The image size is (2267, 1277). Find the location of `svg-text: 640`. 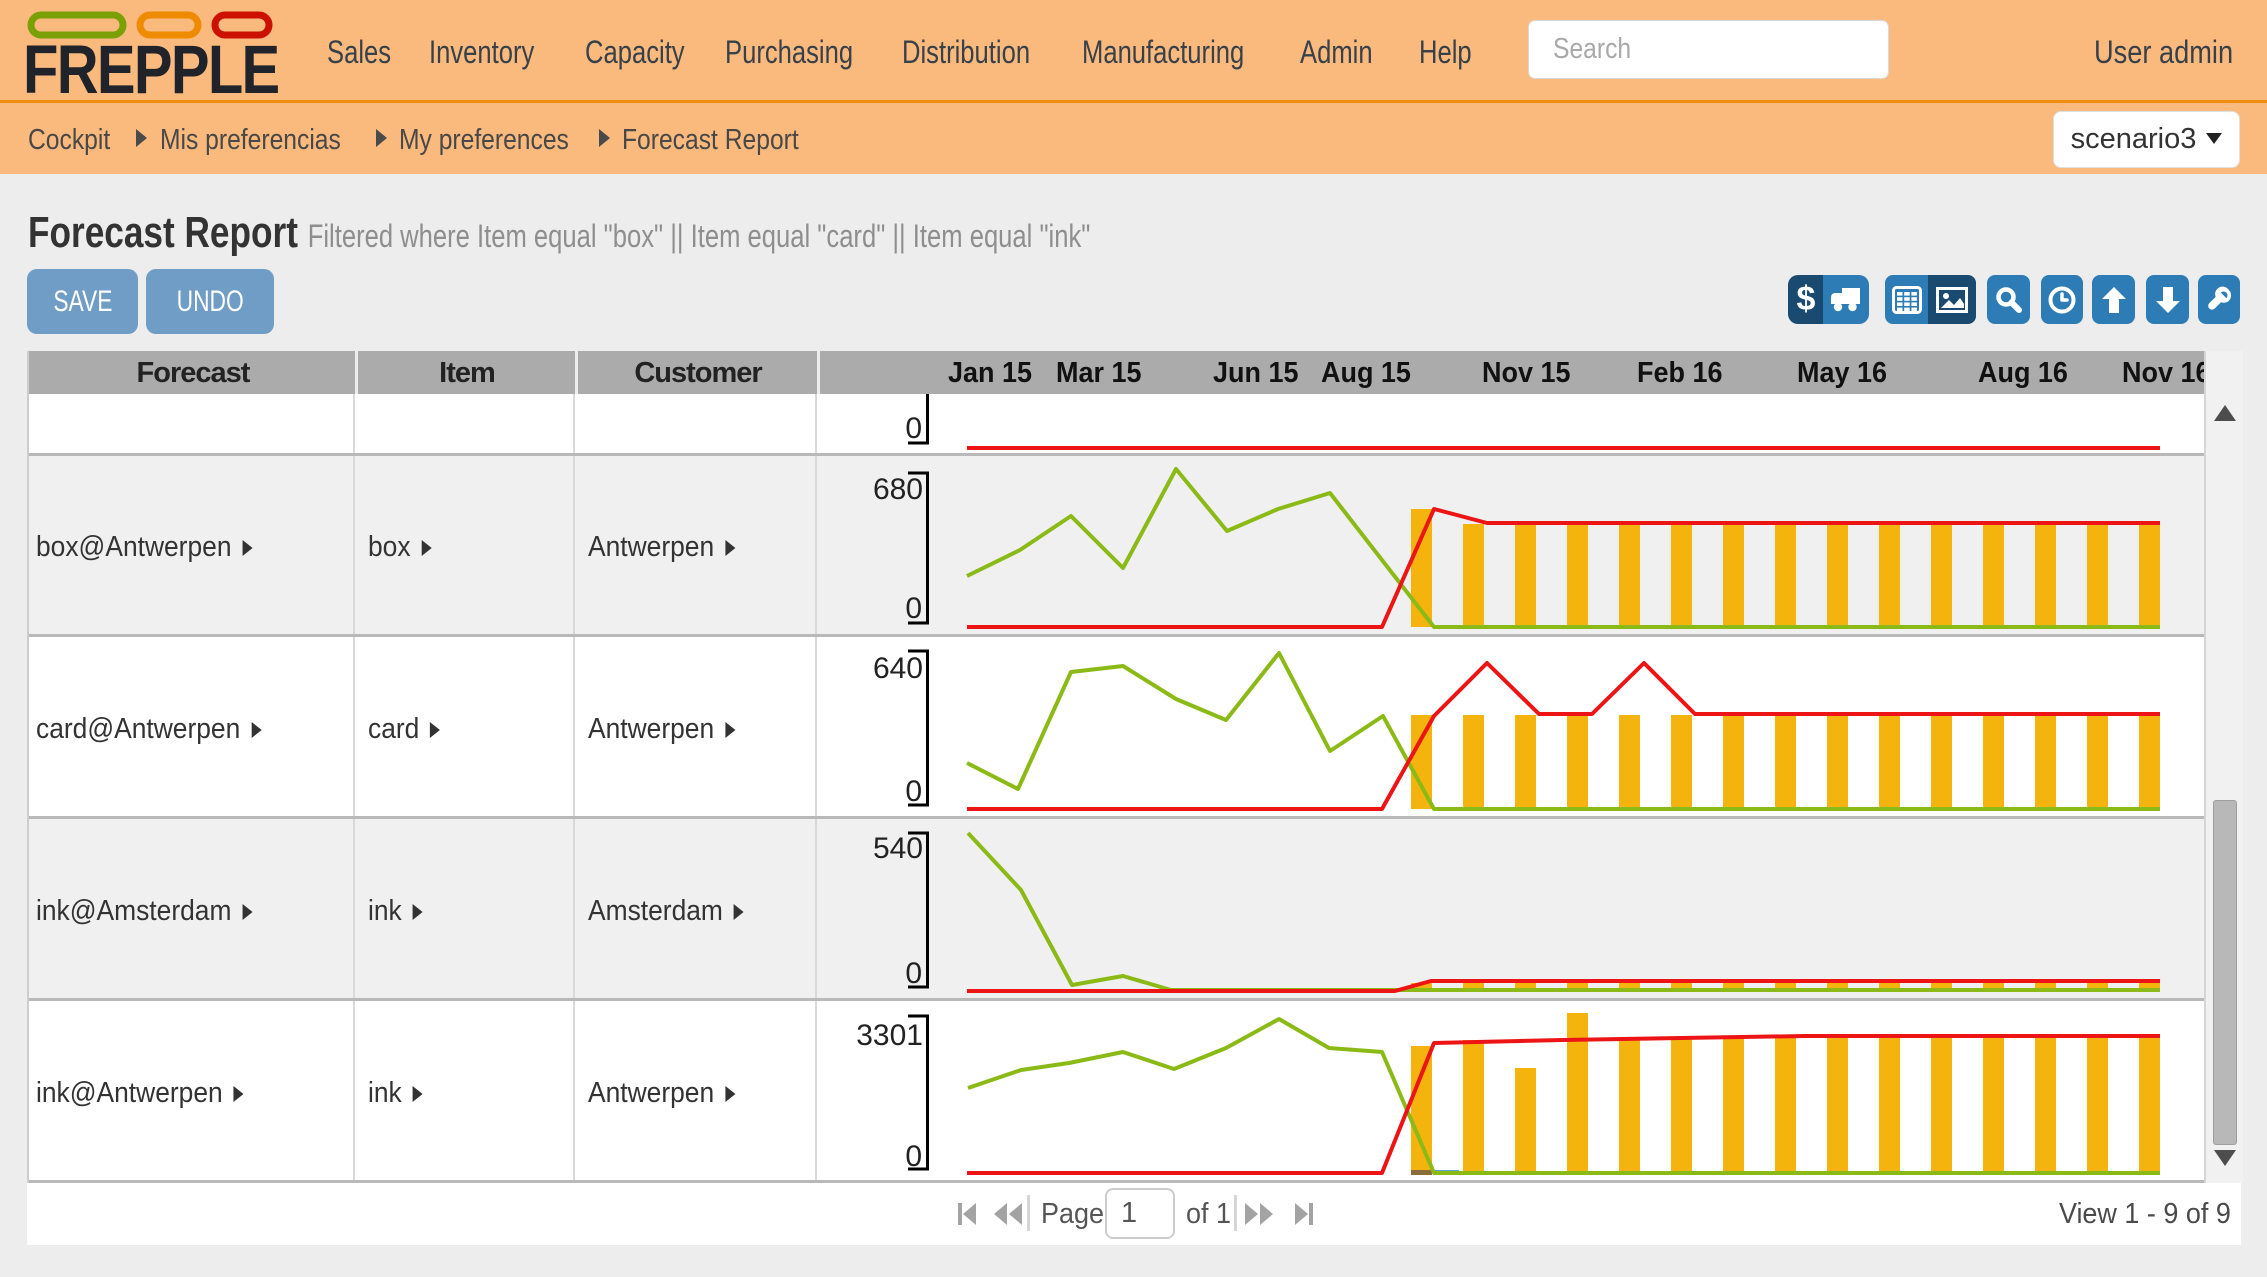

svg-text: 640 is located at coordinates (898, 668).